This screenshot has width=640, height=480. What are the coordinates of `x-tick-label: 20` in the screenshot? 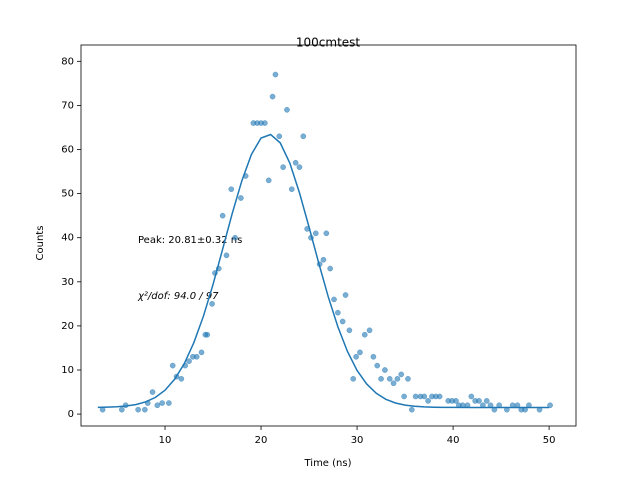 It's located at (261, 440).